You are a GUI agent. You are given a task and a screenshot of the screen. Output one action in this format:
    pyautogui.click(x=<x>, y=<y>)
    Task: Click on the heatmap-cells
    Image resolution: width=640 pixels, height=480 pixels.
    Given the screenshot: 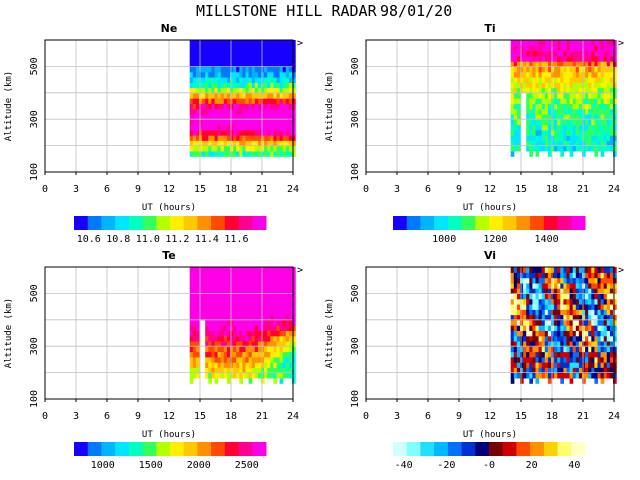 What is the action you would take?
    pyautogui.click(x=563, y=325)
    